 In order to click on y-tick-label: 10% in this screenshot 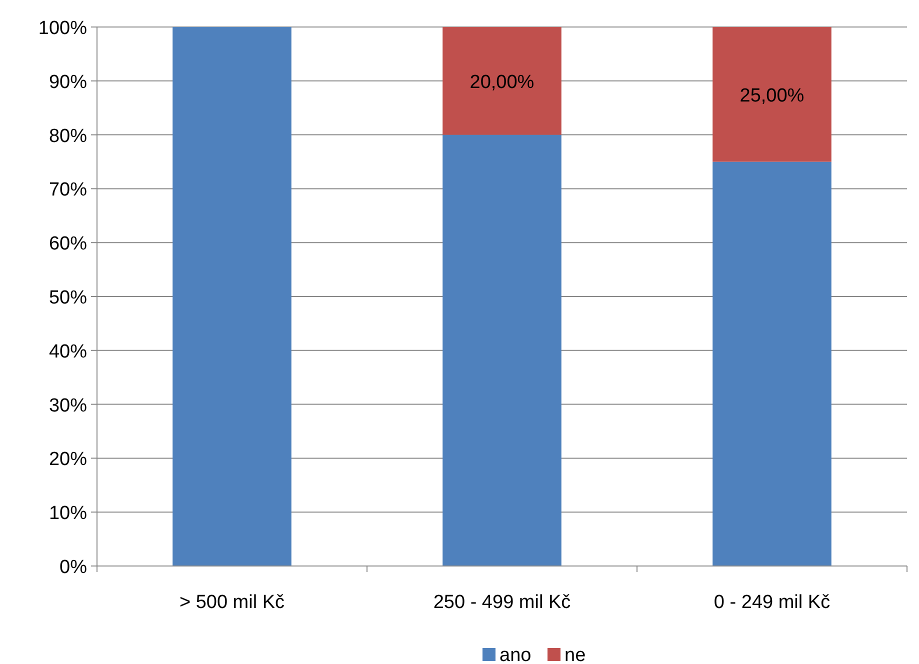, I will do `click(68, 513)`.